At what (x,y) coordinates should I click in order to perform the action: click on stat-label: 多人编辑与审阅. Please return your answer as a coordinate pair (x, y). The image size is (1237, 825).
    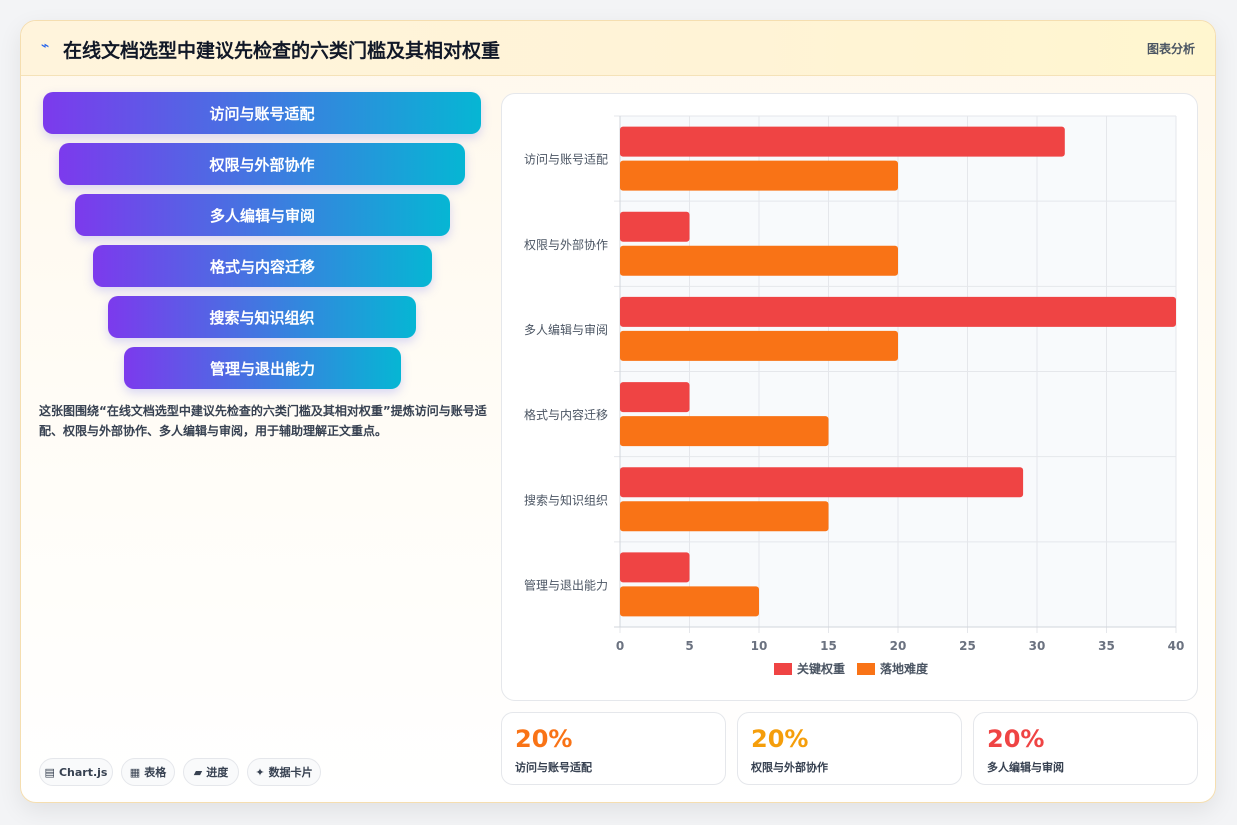
    Looking at the image, I should click on (1025, 767).